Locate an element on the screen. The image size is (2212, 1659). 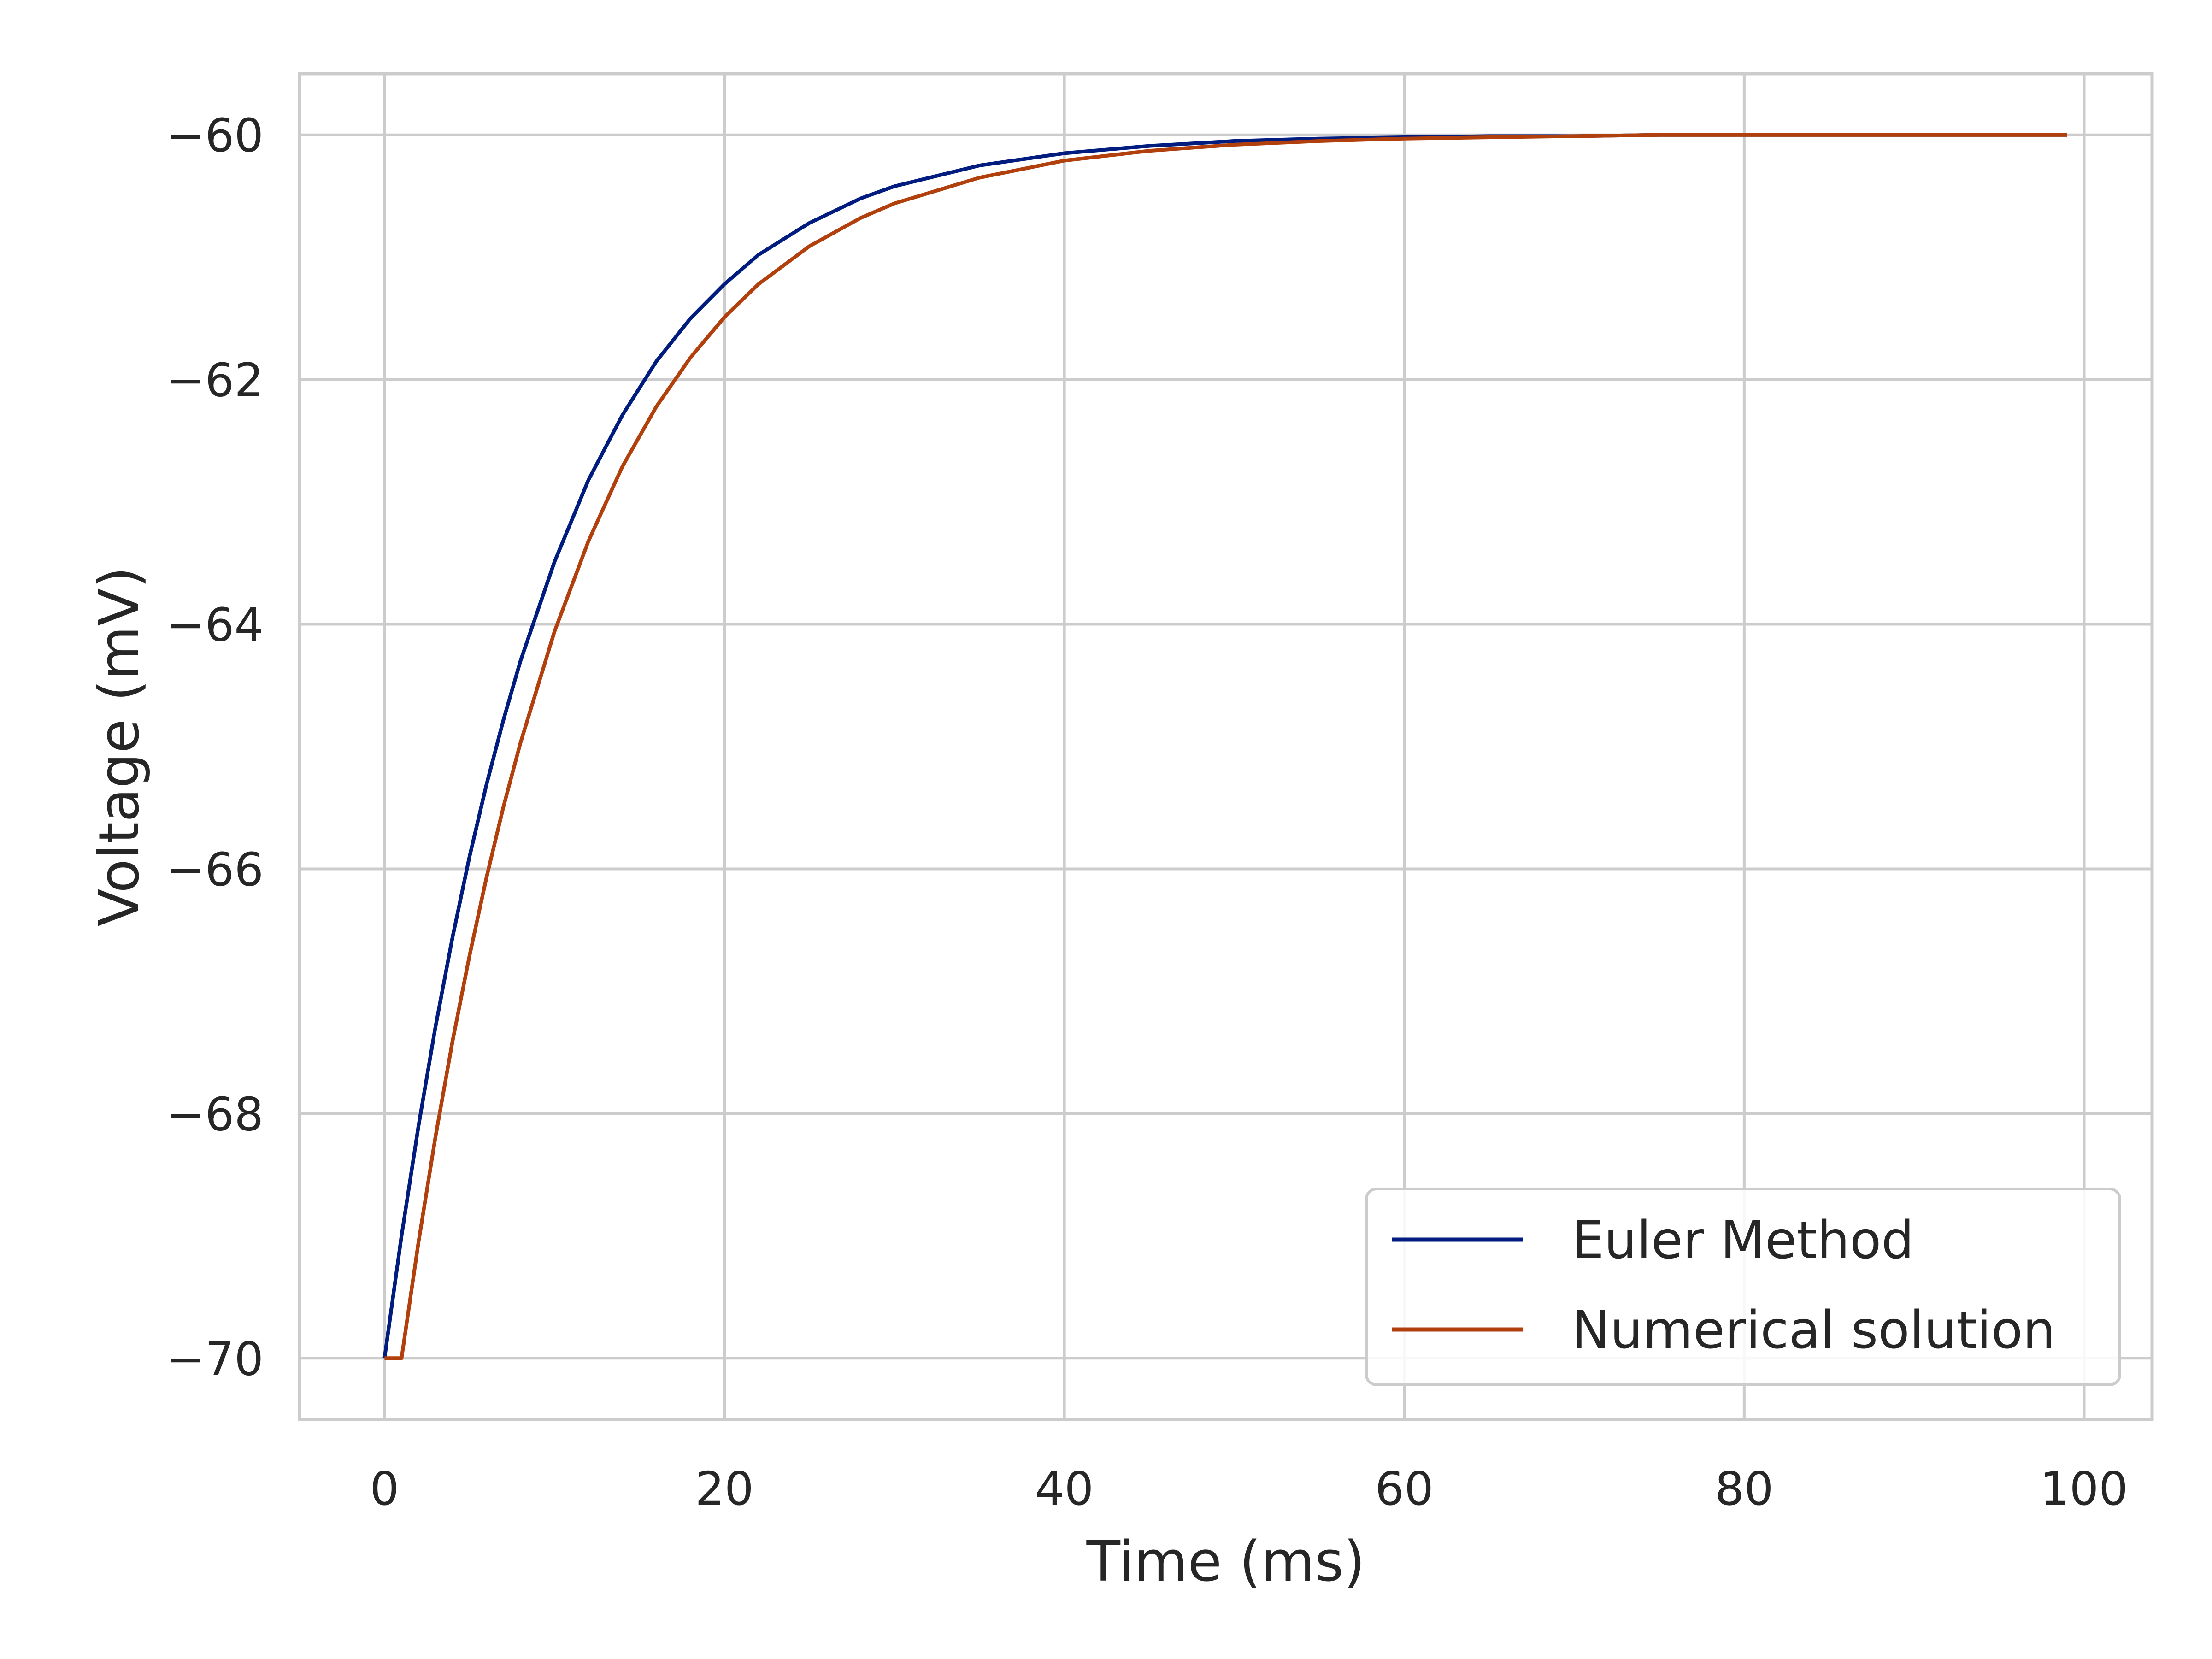
y-tick-label: −62 is located at coordinates (215, 380).